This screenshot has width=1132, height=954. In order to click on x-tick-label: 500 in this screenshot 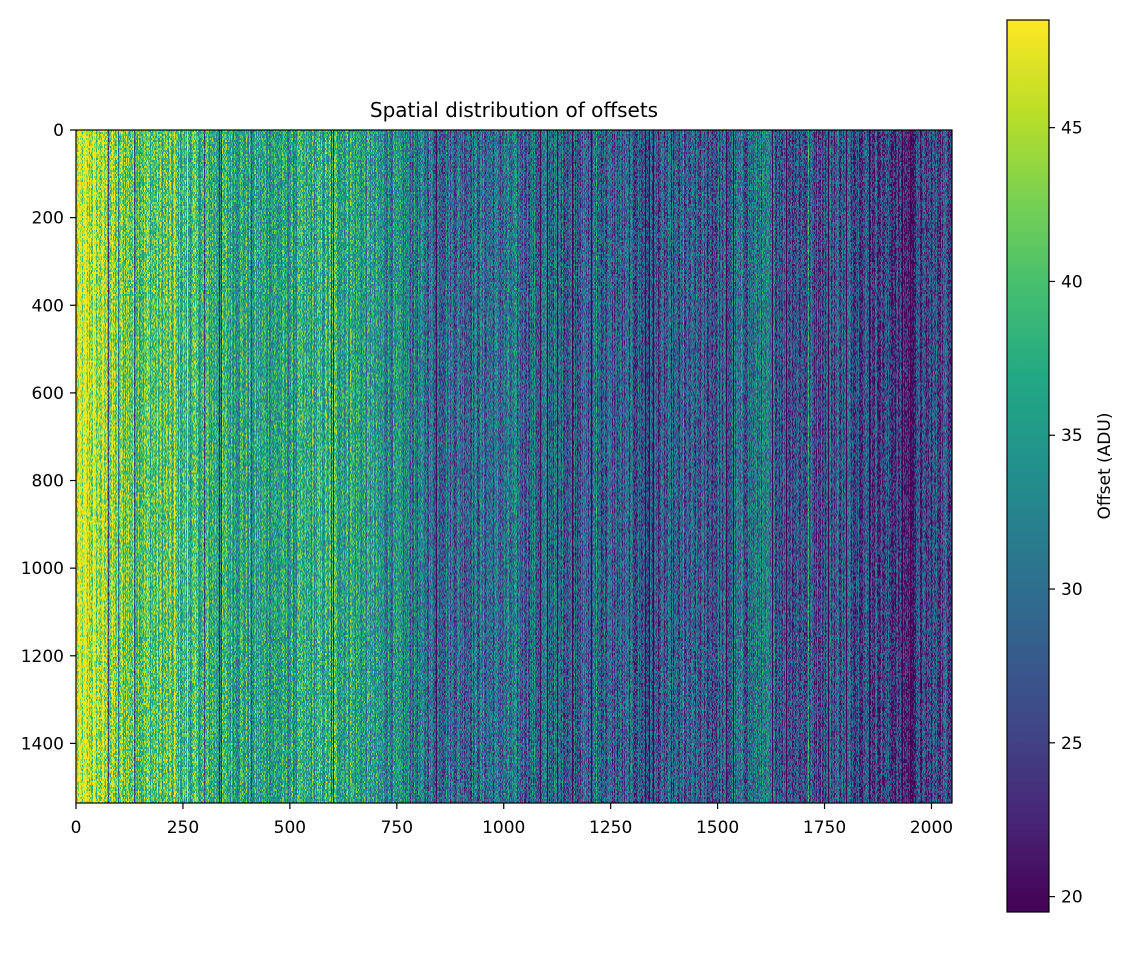, I will do `click(290, 828)`.